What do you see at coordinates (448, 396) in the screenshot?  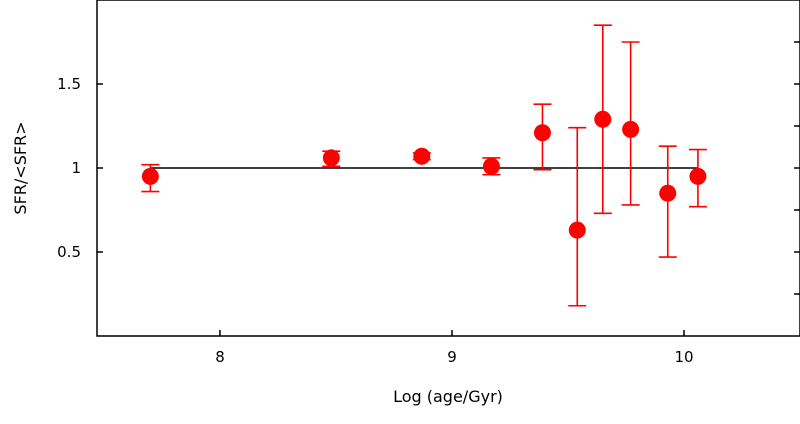 I see `x-axis-label: Log (age/Gyr)` at bounding box center [448, 396].